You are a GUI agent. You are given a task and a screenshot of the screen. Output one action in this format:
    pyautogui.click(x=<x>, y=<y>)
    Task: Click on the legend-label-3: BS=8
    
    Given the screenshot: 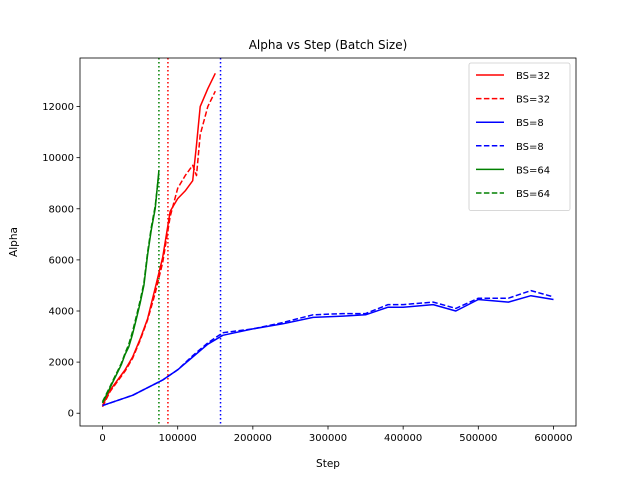 What is the action you would take?
    pyautogui.click(x=530, y=147)
    